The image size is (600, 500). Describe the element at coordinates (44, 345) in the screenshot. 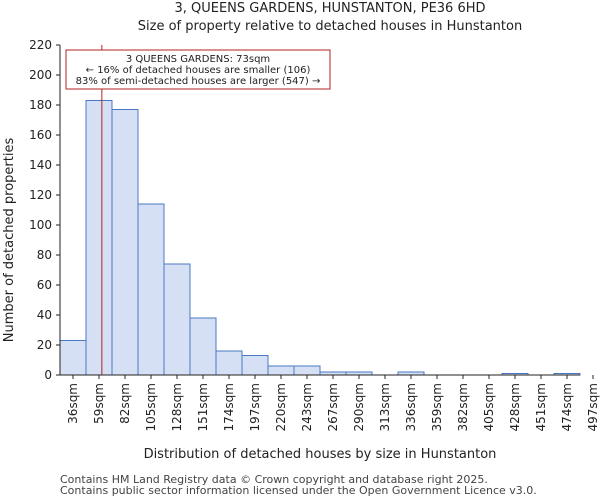

I see `y-tick-label: 20` at that location.